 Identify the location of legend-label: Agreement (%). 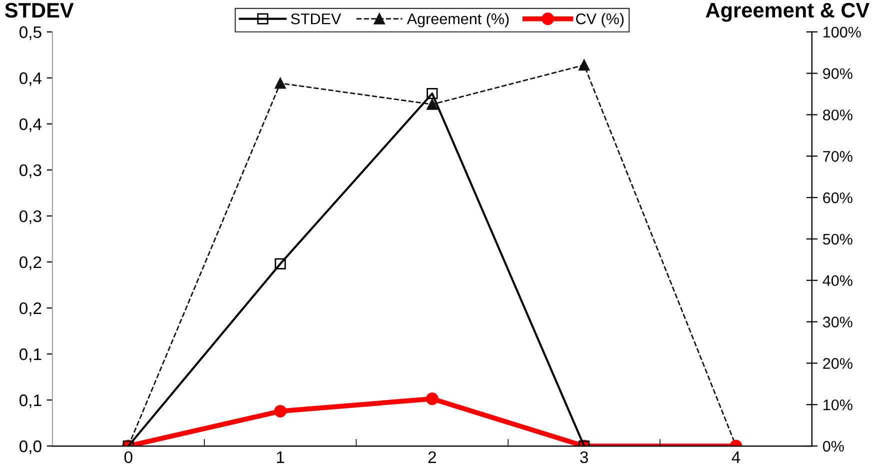
(457, 20).